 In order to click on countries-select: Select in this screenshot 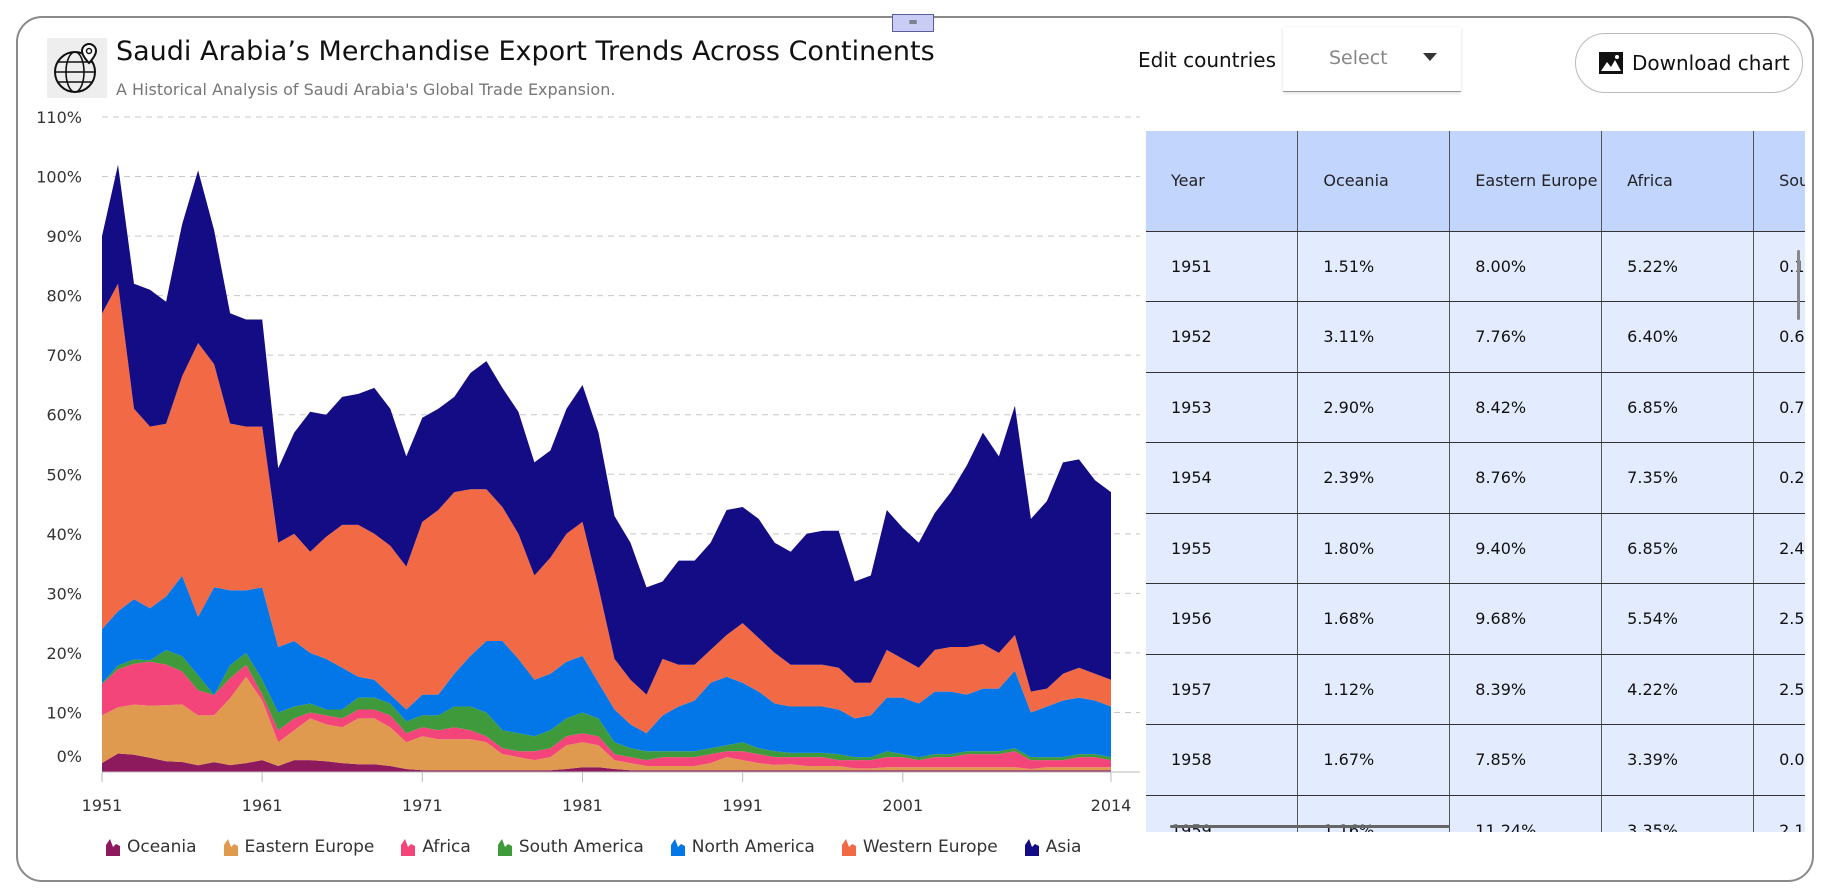, I will do `click(1372, 59)`.